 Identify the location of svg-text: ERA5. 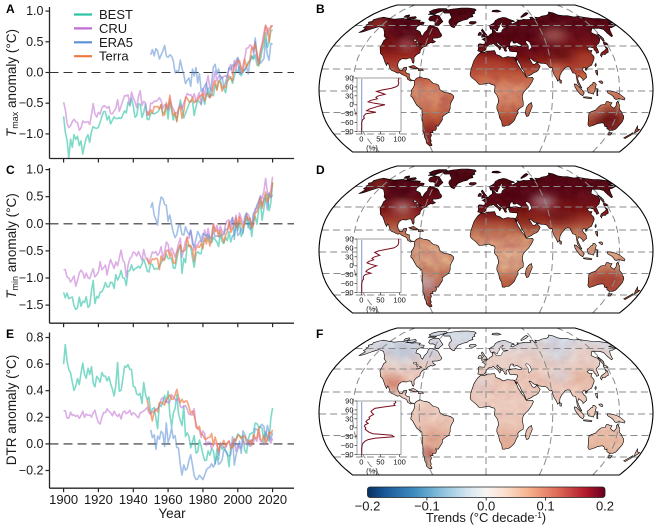
(116, 42).